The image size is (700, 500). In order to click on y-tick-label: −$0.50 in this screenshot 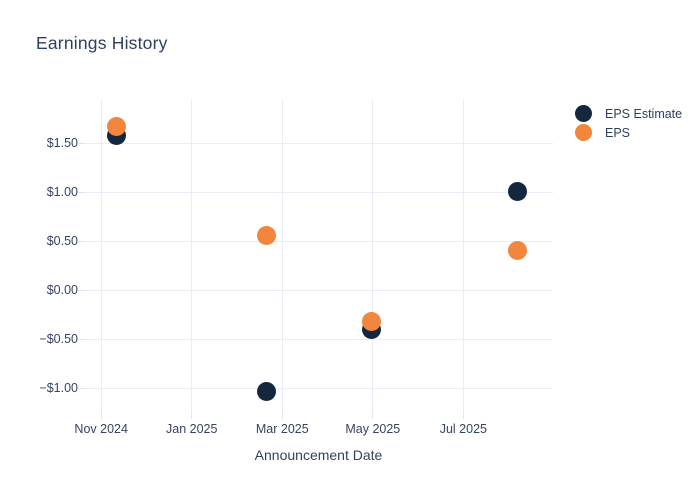, I will do `click(58, 339)`.